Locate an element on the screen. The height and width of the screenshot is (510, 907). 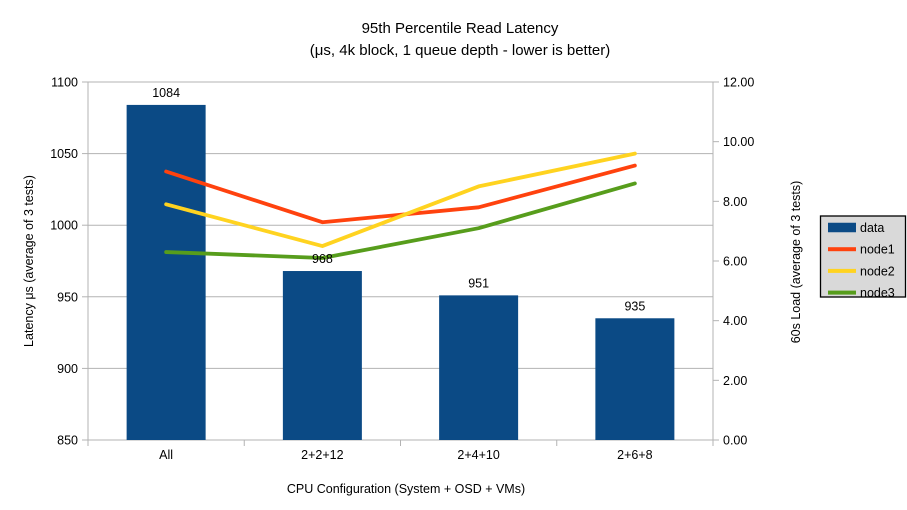
left-axis-tick-label: 950 is located at coordinates (67, 297).